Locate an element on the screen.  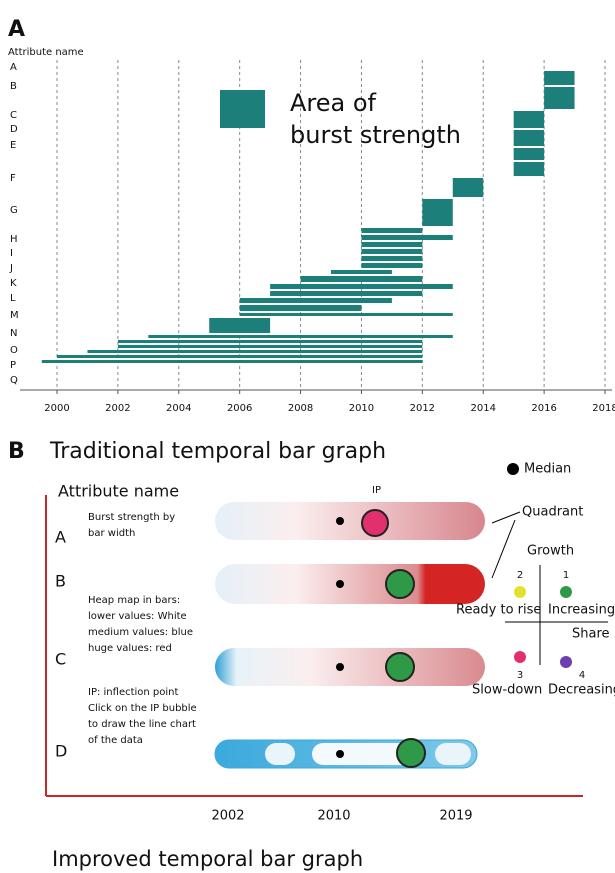
y-tick-label: F is located at coordinates (13, 178).